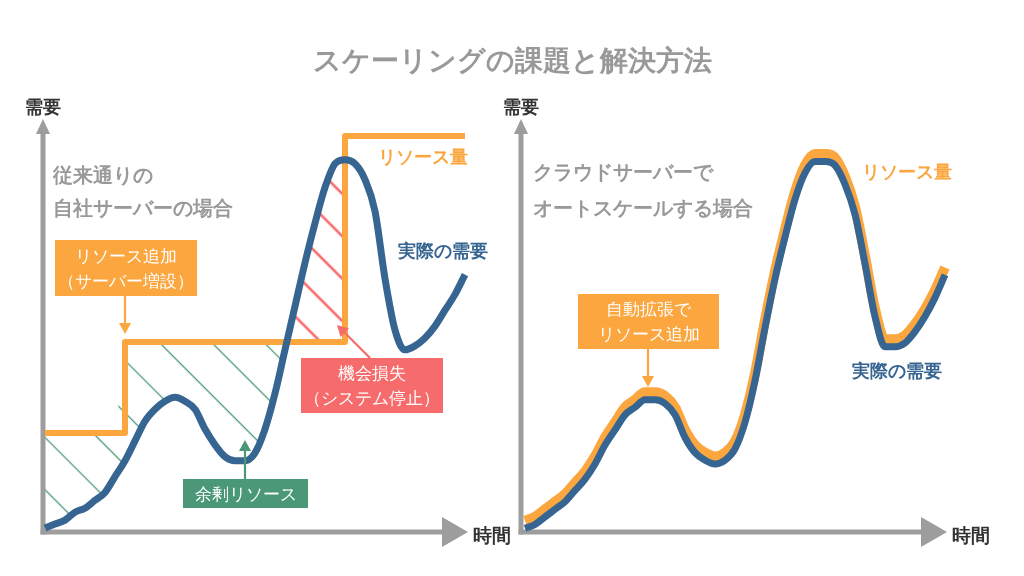  I want to click on annotation-text: 機会損失（システム停止）, so click(372, 385).